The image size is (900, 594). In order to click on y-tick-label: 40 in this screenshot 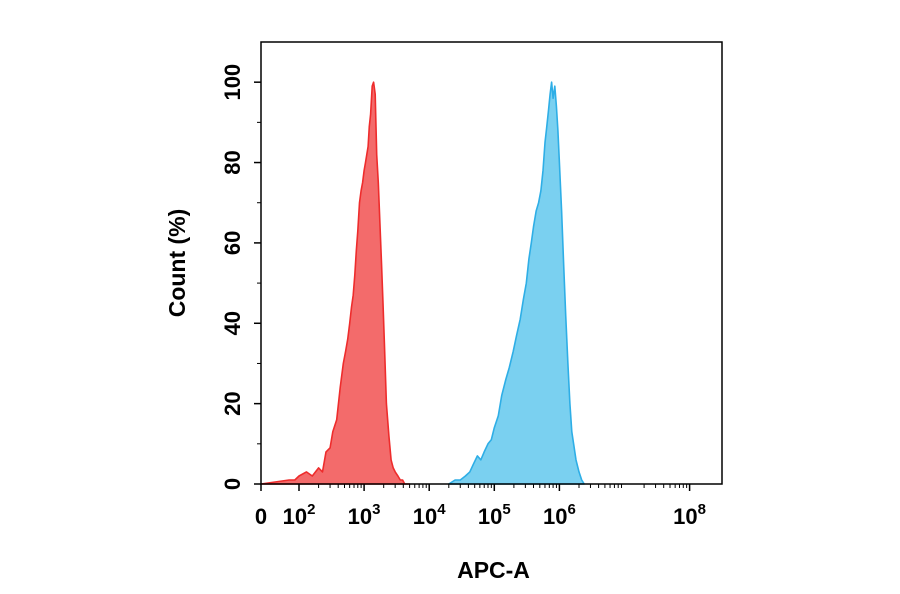, I will do `click(232, 323)`.